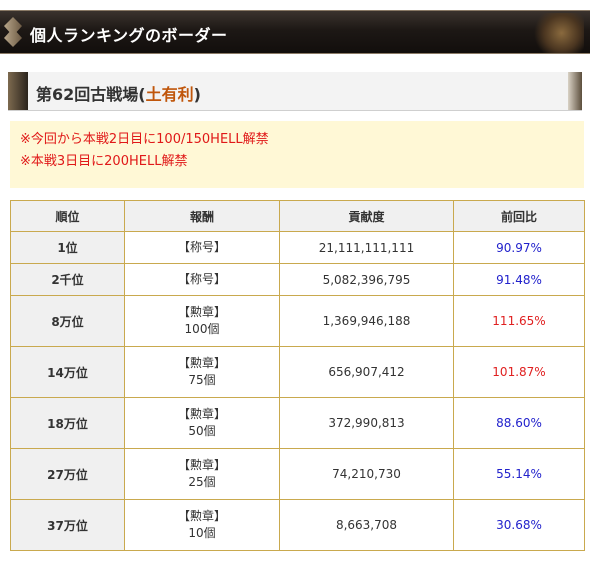 The width and height of the screenshot is (593, 565). I want to click on rank-cell: 27万位, so click(67, 474).